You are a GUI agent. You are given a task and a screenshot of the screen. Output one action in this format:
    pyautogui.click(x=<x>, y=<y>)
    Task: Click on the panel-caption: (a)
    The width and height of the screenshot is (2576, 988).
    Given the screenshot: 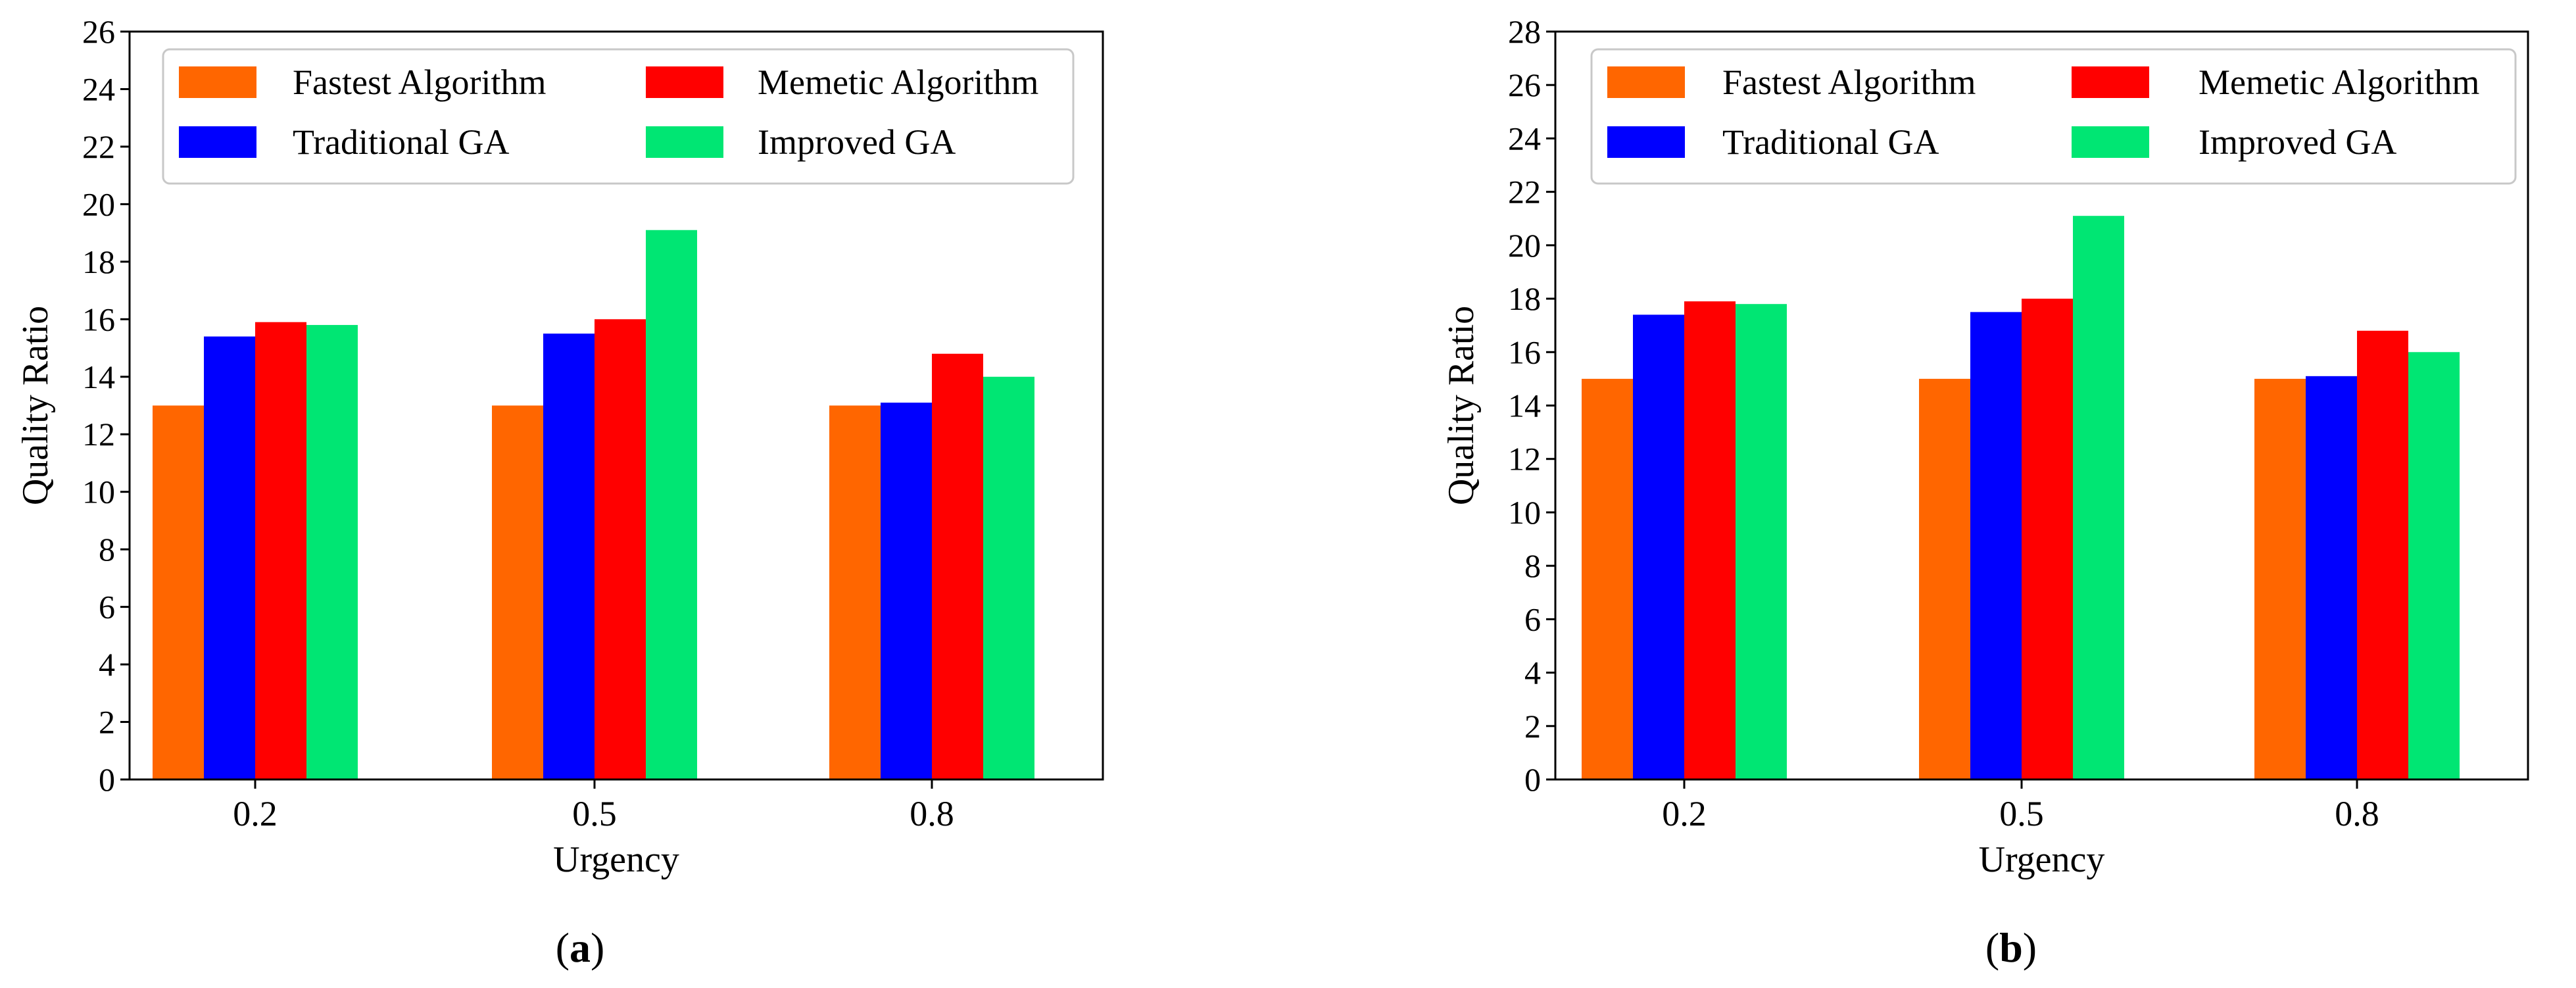 What is the action you would take?
    pyautogui.click(x=580, y=948)
    